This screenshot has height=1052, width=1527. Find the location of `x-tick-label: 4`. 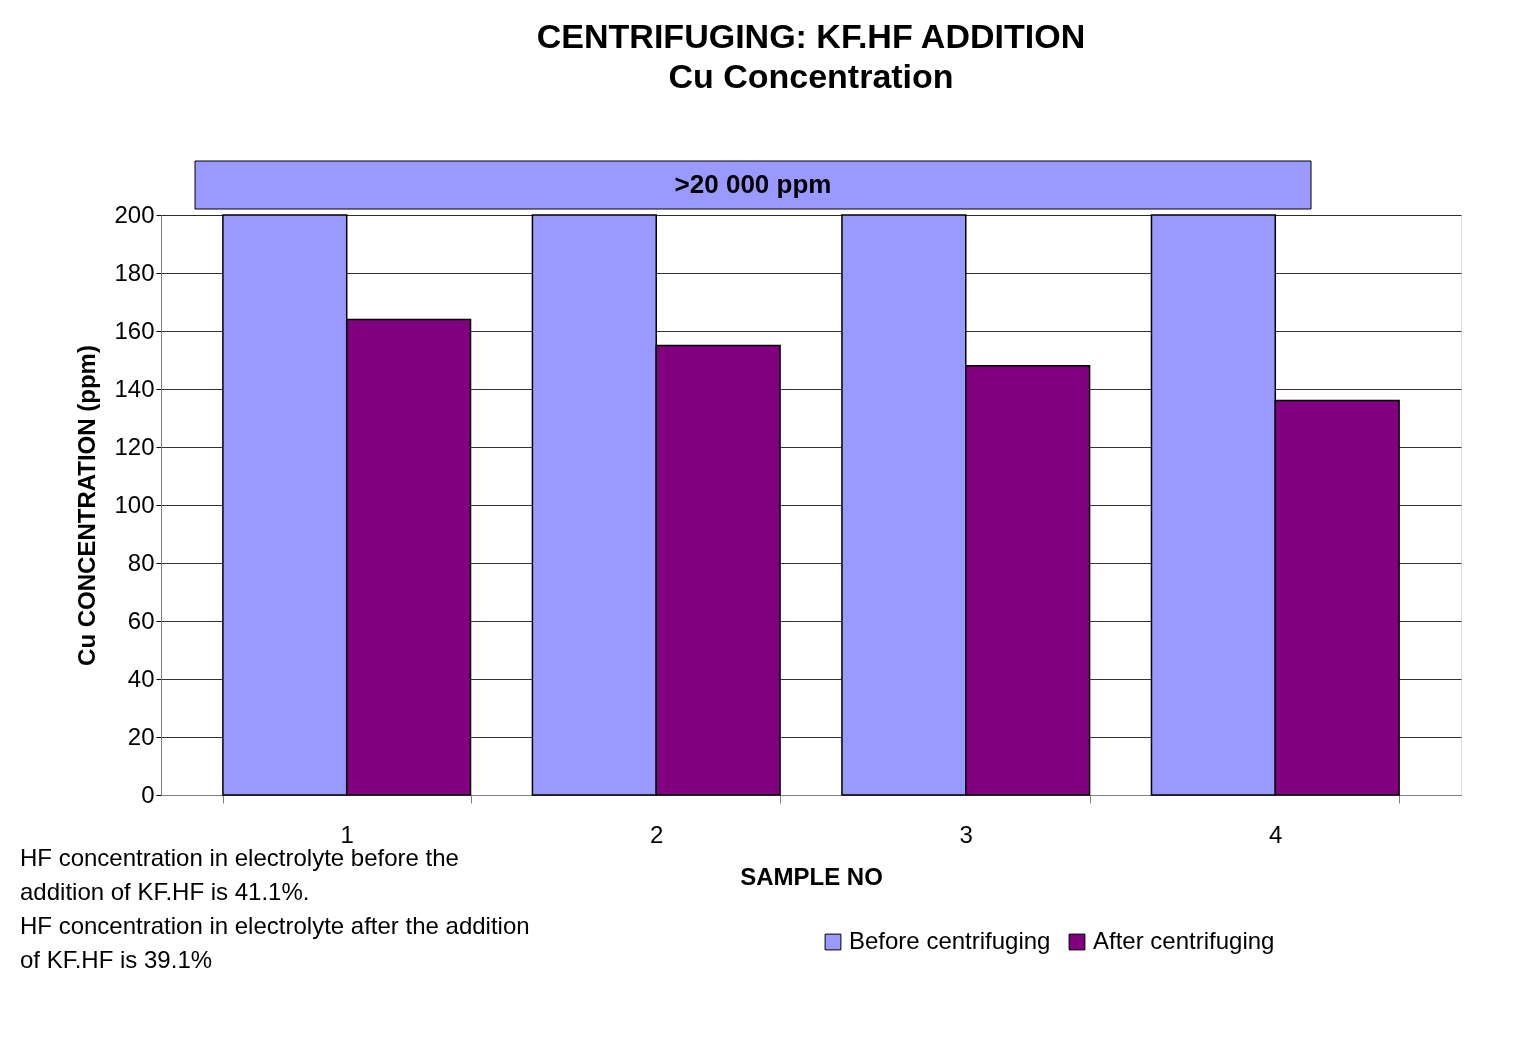

x-tick-label: 4 is located at coordinates (1276, 834).